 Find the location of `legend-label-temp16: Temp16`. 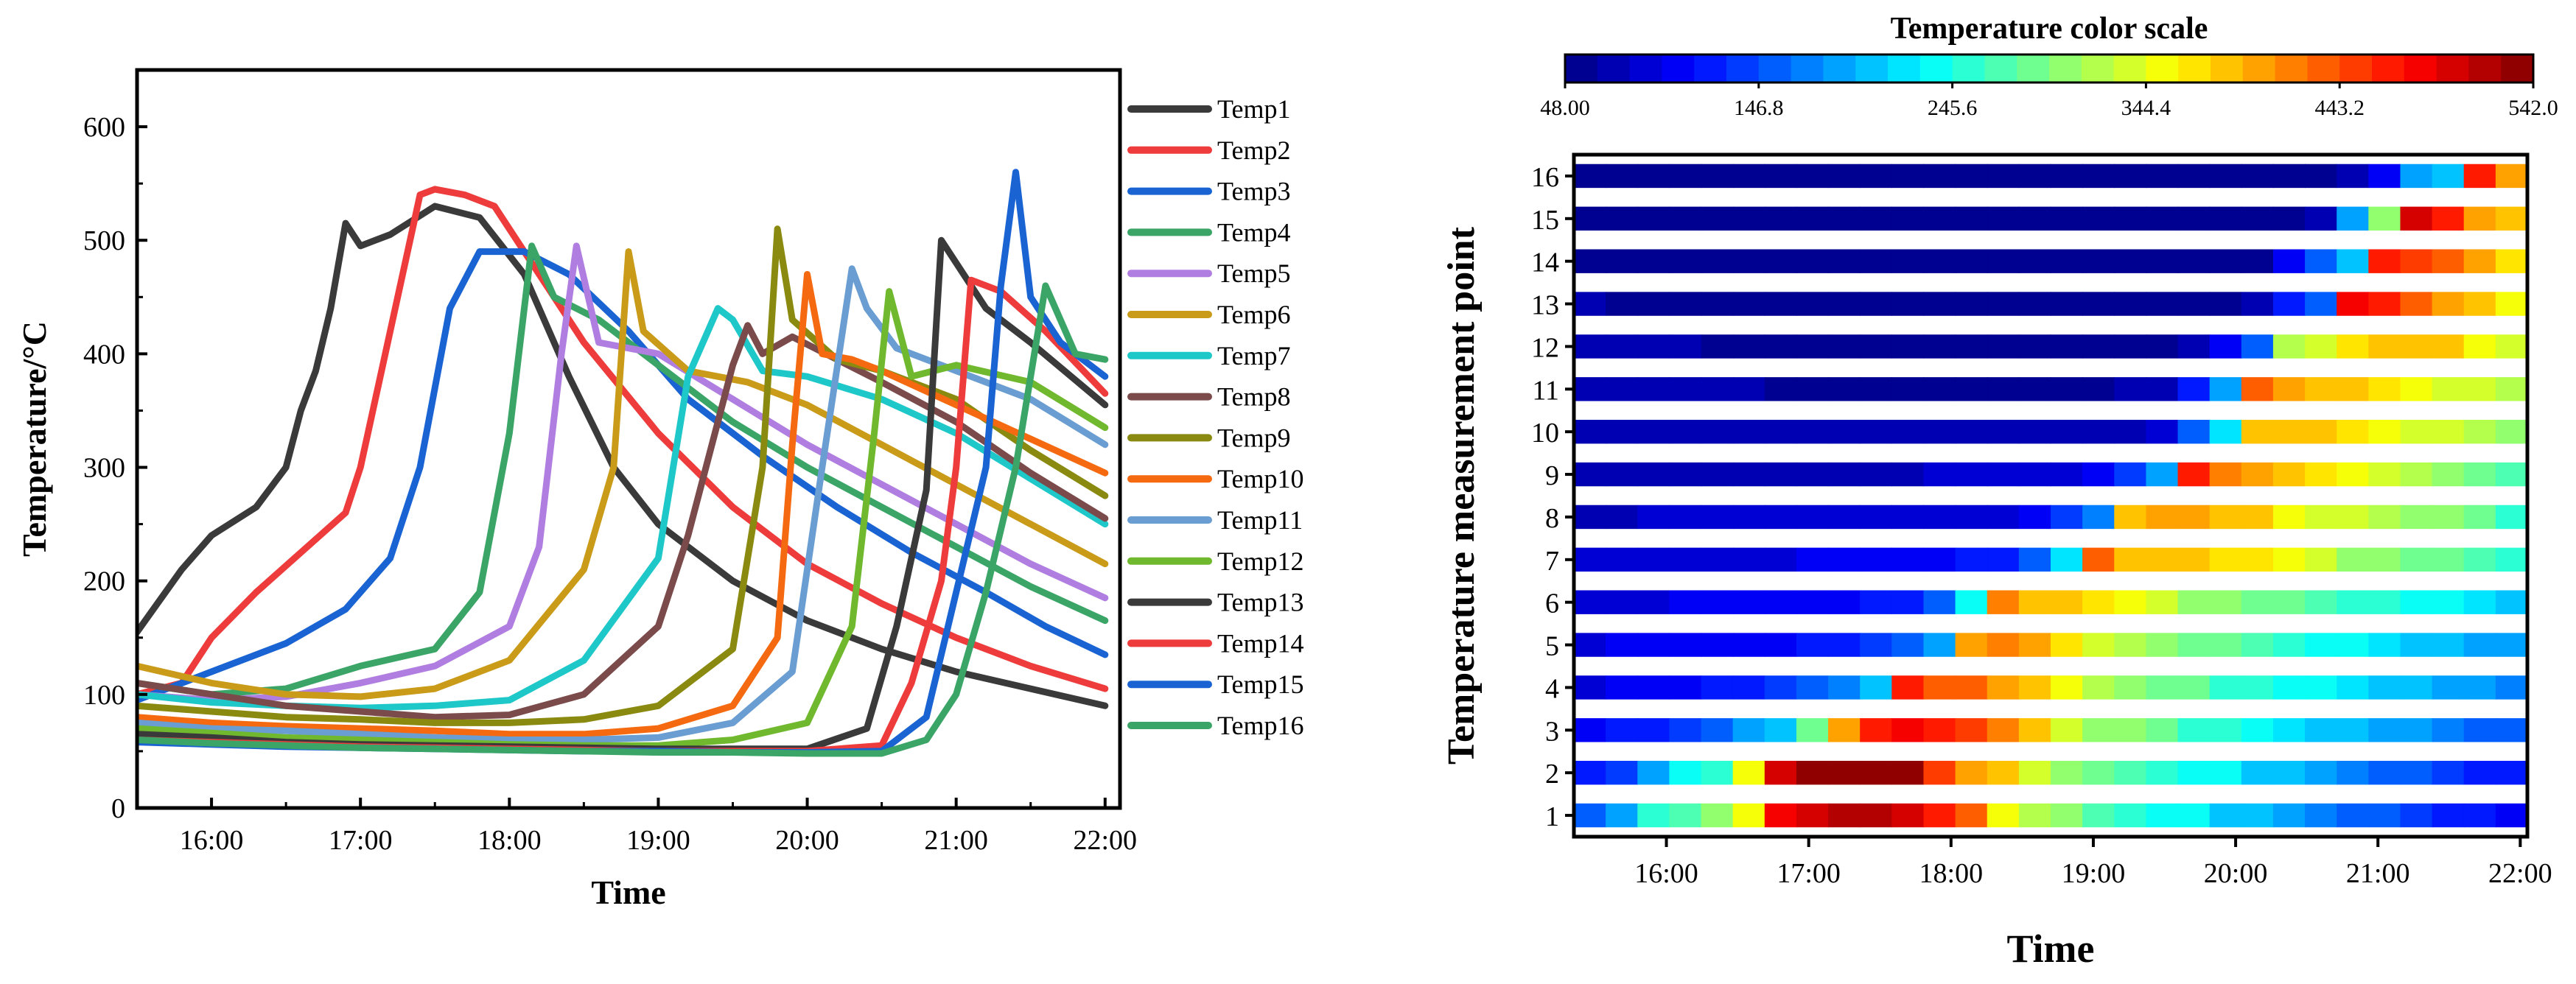

legend-label-temp16: Temp16 is located at coordinates (1260, 725).